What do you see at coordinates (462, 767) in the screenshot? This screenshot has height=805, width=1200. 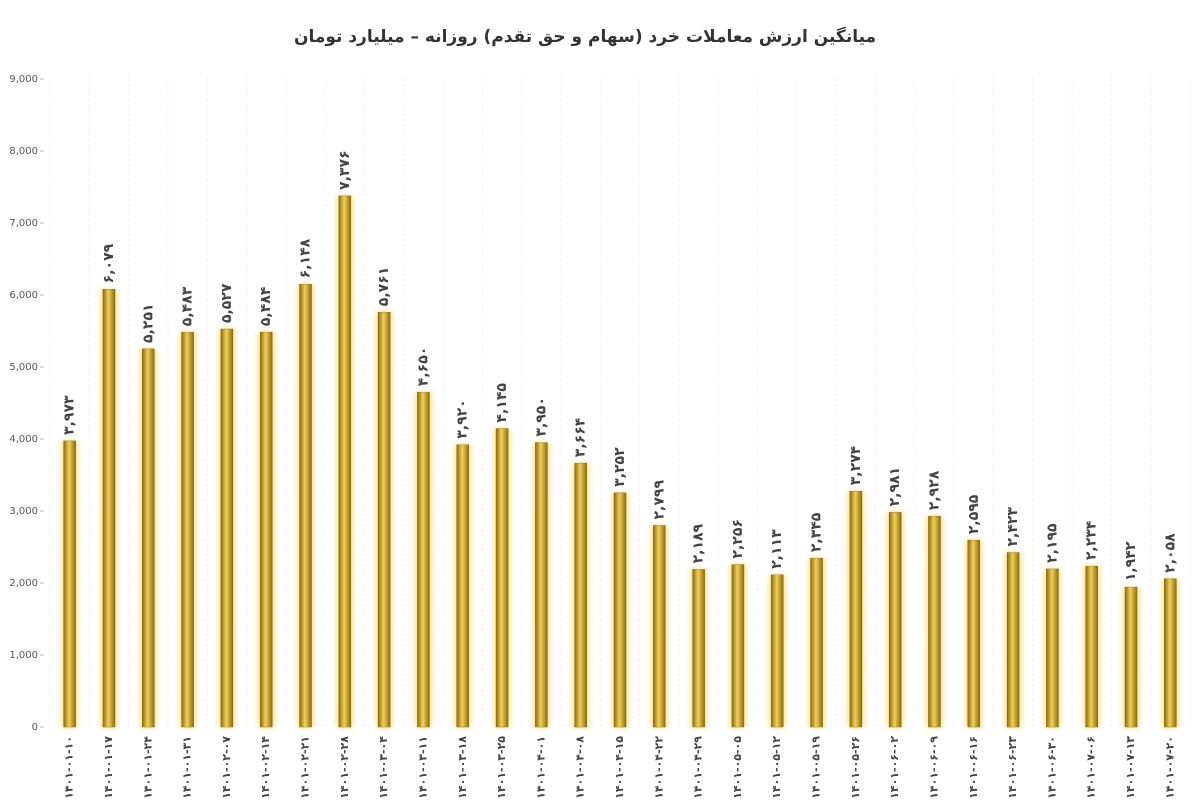 I see `x-tick-label: ۱۴۰۱-۰۳-۱۸` at bounding box center [462, 767].